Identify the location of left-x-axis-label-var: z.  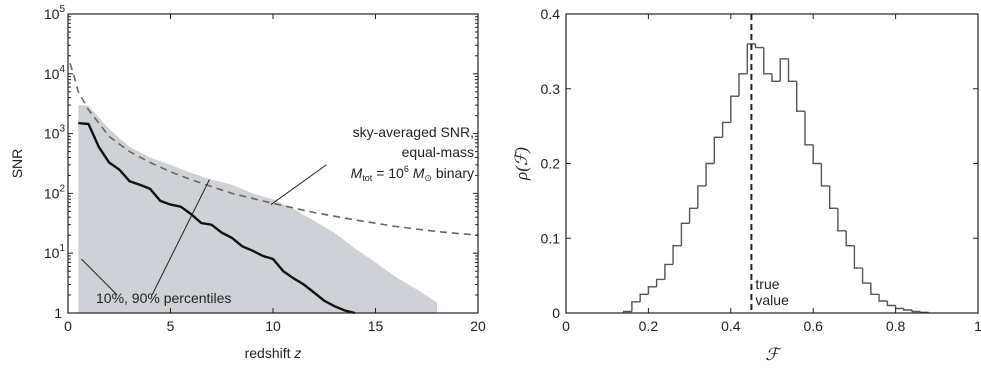
(297, 353).